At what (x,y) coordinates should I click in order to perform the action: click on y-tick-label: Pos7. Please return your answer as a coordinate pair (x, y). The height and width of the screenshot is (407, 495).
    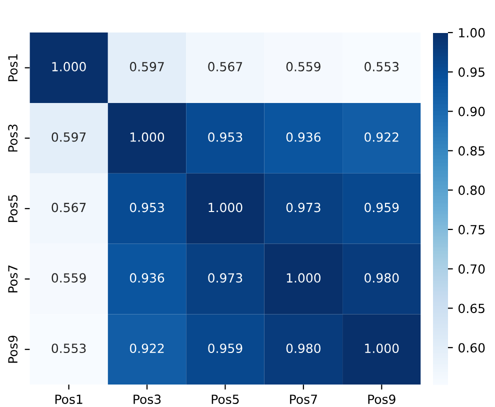
    Looking at the image, I should click on (13, 278).